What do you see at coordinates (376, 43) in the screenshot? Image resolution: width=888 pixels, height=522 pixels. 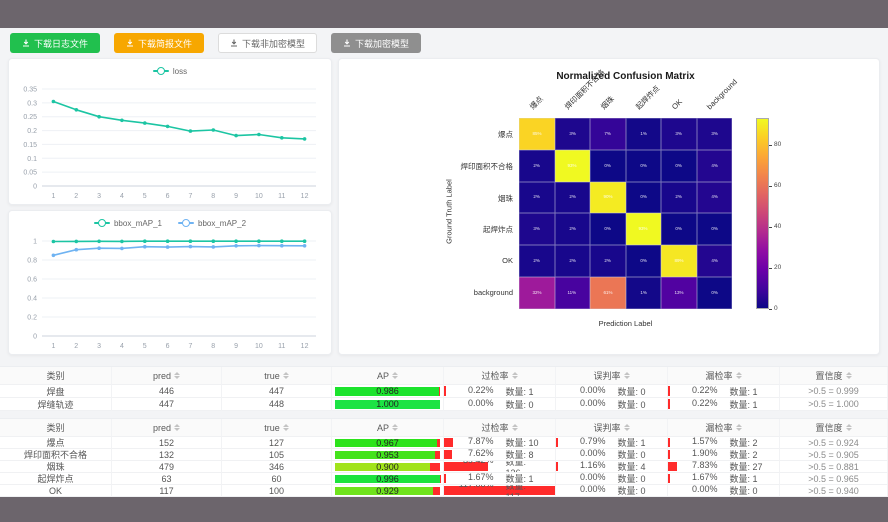 I see `download-encrypted-model-button: 下载加密模型` at bounding box center [376, 43].